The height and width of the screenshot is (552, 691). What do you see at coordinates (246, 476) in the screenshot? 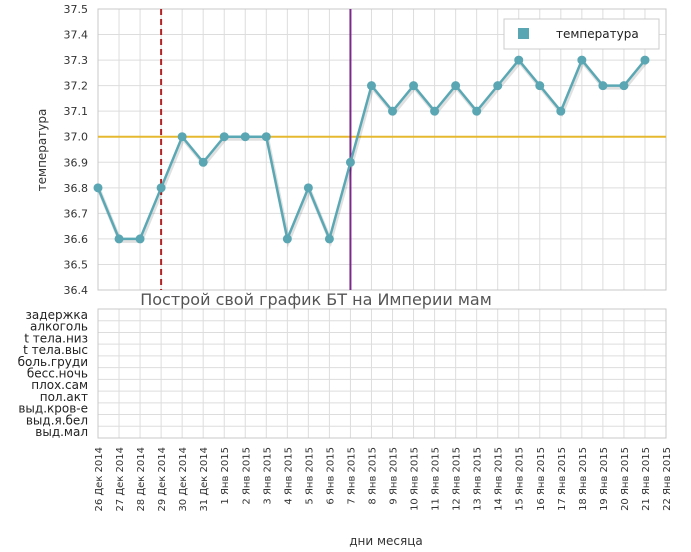
I see `x-tick-label: 2 Янв 2015` at bounding box center [246, 476].